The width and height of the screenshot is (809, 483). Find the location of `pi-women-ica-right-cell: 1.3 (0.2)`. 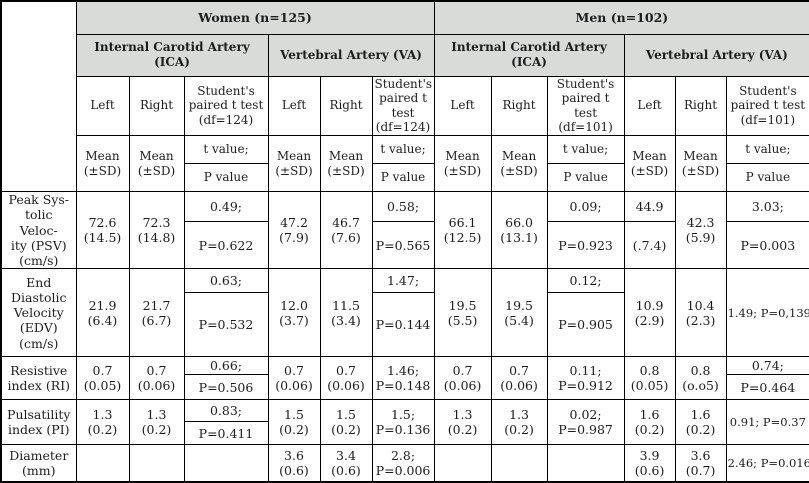

pi-women-ica-right-cell: 1.3 (0.2) is located at coordinates (156, 422).